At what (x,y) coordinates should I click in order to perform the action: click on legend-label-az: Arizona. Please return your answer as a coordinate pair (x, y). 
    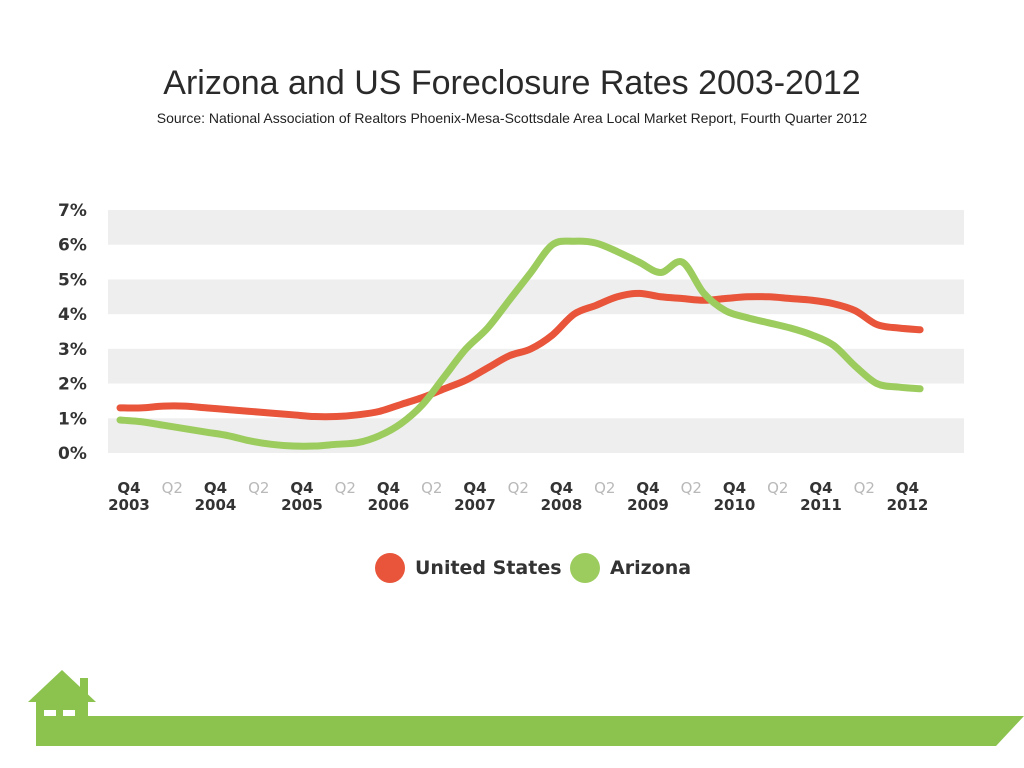
    Looking at the image, I should click on (651, 568).